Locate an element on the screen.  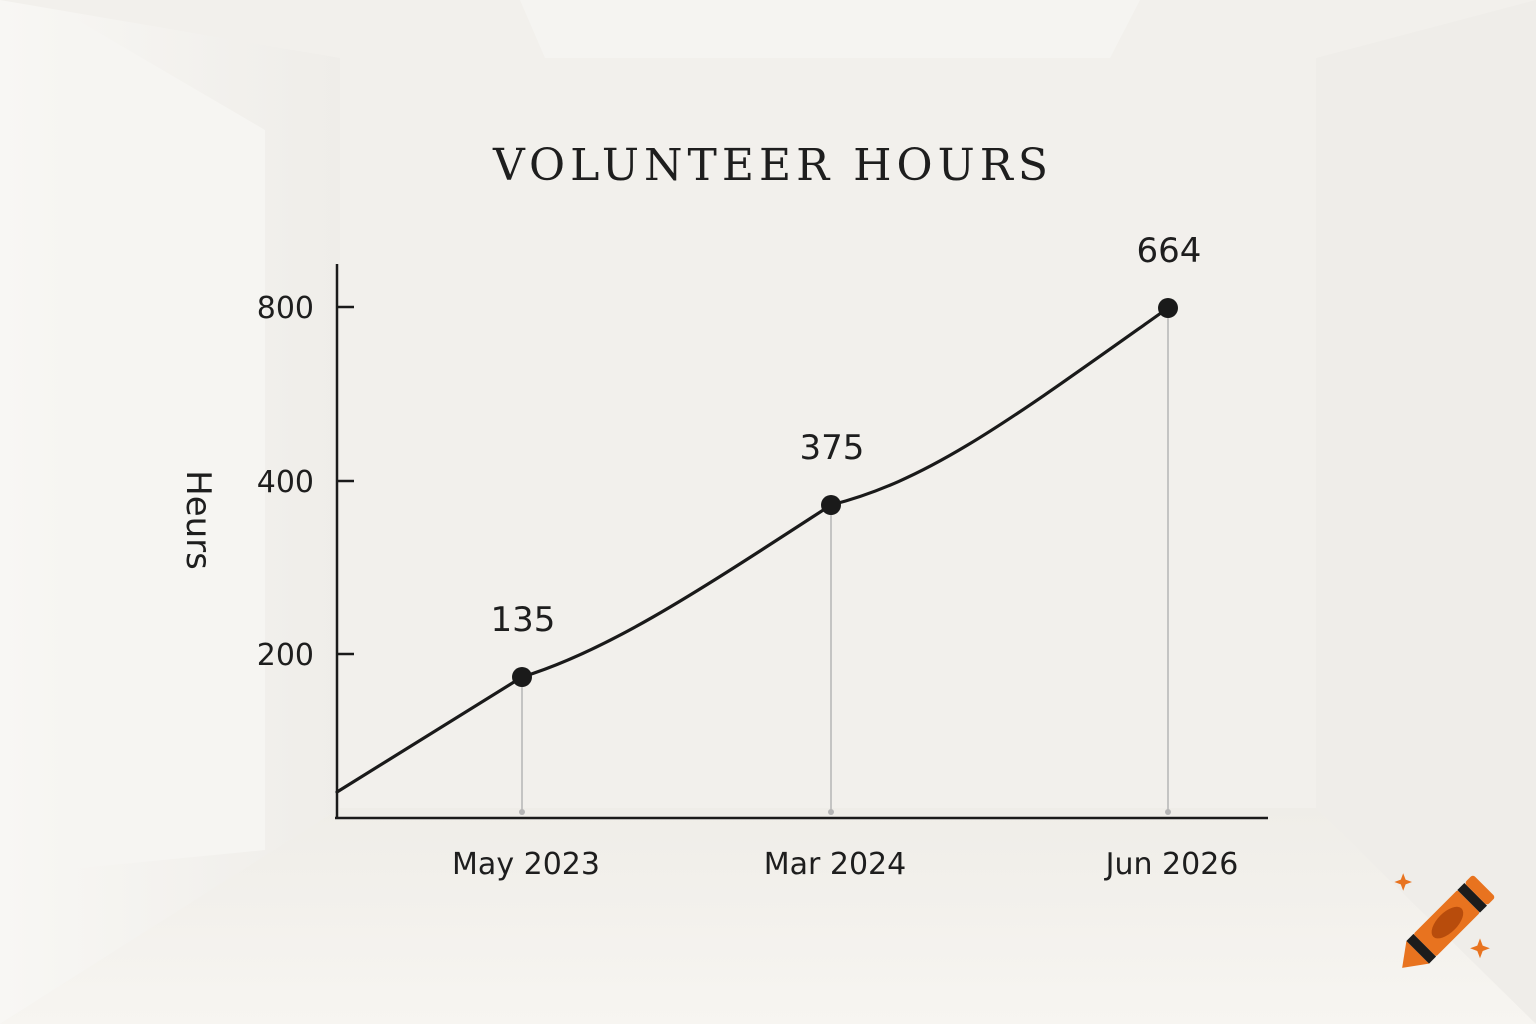
y-tick-label: 800 is located at coordinates (285, 308).